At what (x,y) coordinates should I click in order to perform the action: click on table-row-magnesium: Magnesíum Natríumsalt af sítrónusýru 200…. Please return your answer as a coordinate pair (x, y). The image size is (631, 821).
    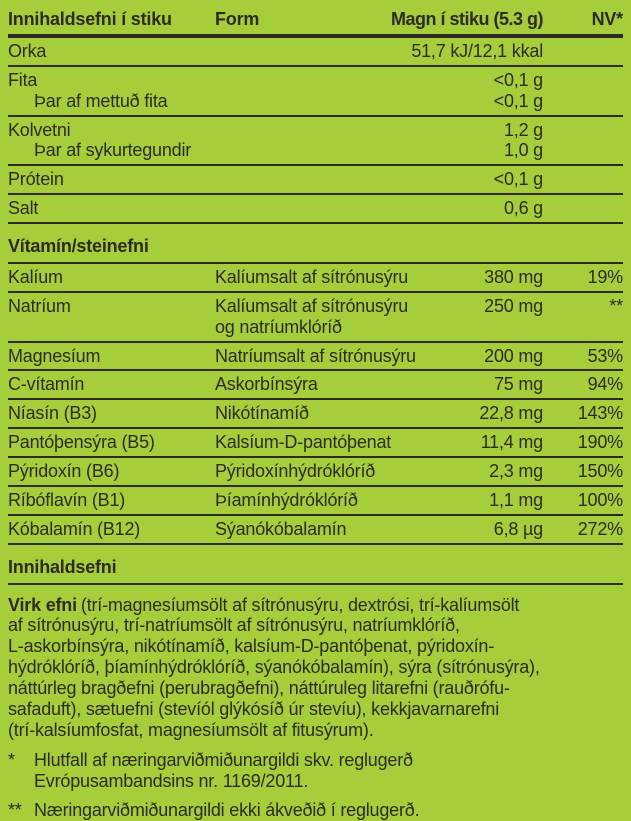
    Looking at the image, I should click on (315, 356).